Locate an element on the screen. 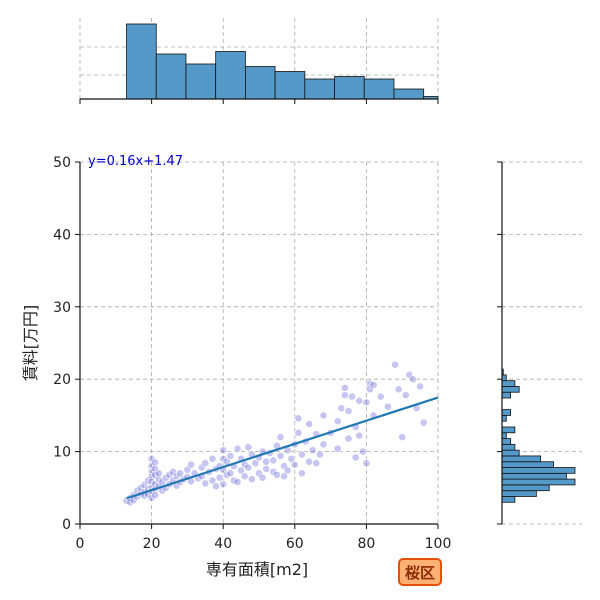 Image resolution: width=600 pixels, height=600 pixels. x-tick-label: 100 is located at coordinates (438, 544).